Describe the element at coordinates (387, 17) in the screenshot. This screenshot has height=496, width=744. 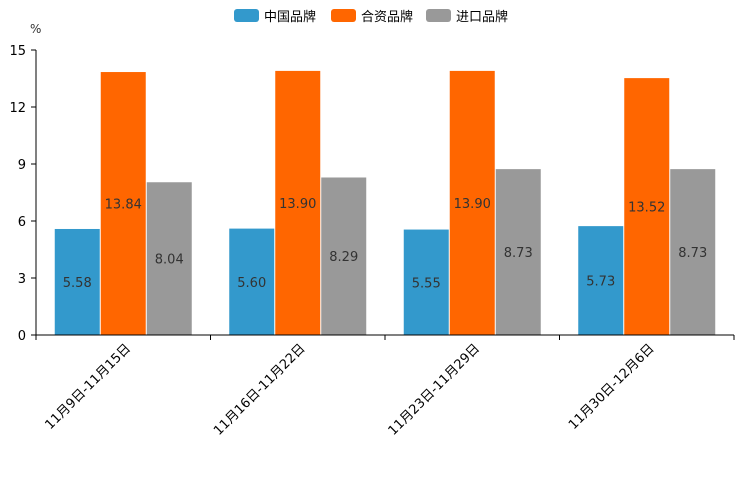
I see `legend-label: 合资品牌` at that location.